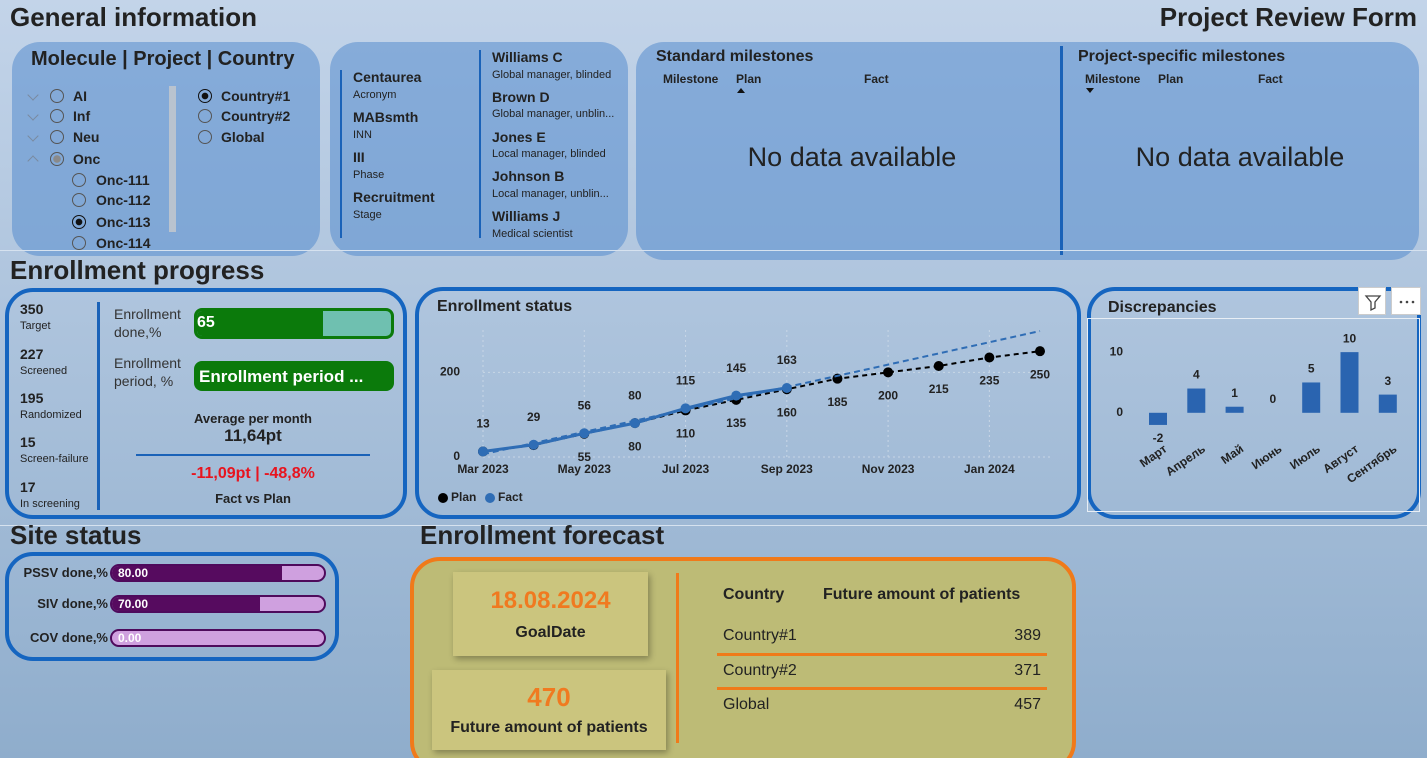 The height and width of the screenshot is (758, 1427). I want to click on deviation-label: Fact vs Plan, so click(253, 498).